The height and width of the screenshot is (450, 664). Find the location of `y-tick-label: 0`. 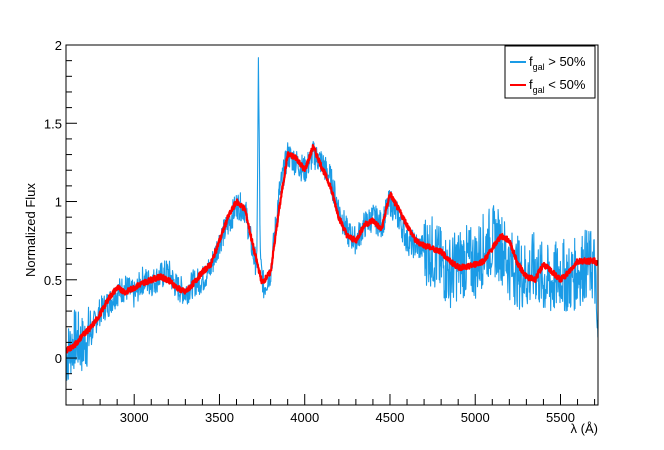

y-tick-label: 0 is located at coordinates (58, 358).